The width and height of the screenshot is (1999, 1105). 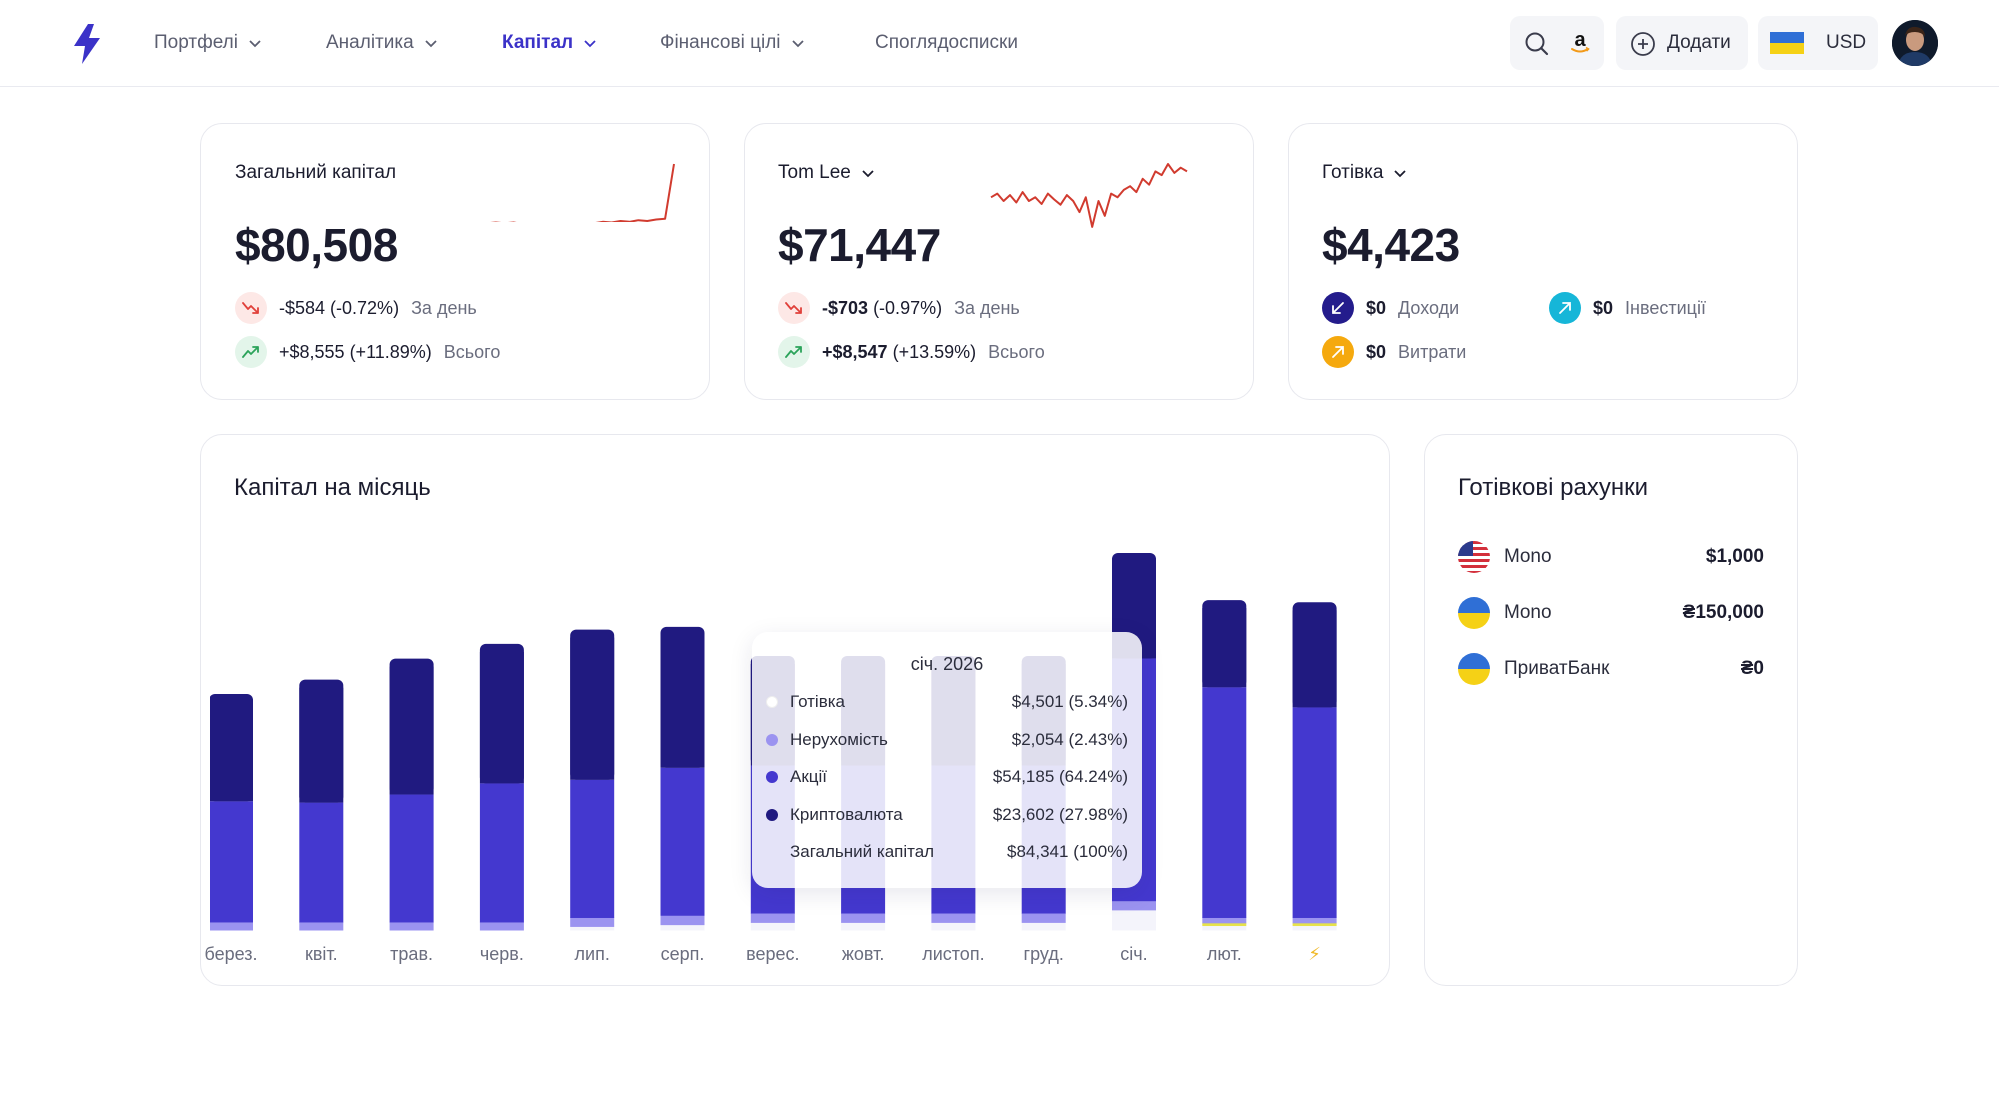 I want to click on tooltip-row-value: $84,341 (100%), so click(x=1067, y=851).